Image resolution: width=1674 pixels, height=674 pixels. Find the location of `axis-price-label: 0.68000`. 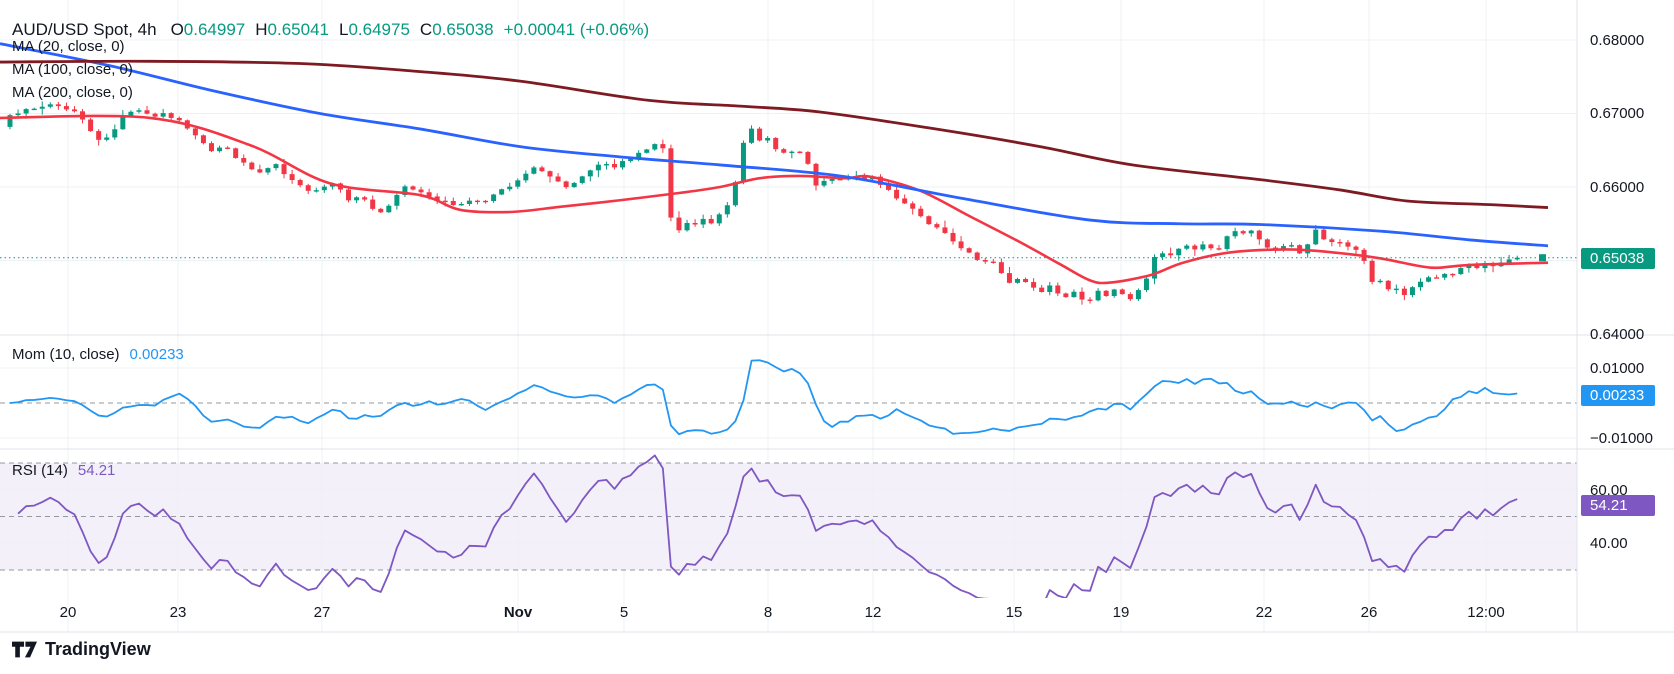

axis-price-label: 0.68000 is located at coordinates (1617, 40).